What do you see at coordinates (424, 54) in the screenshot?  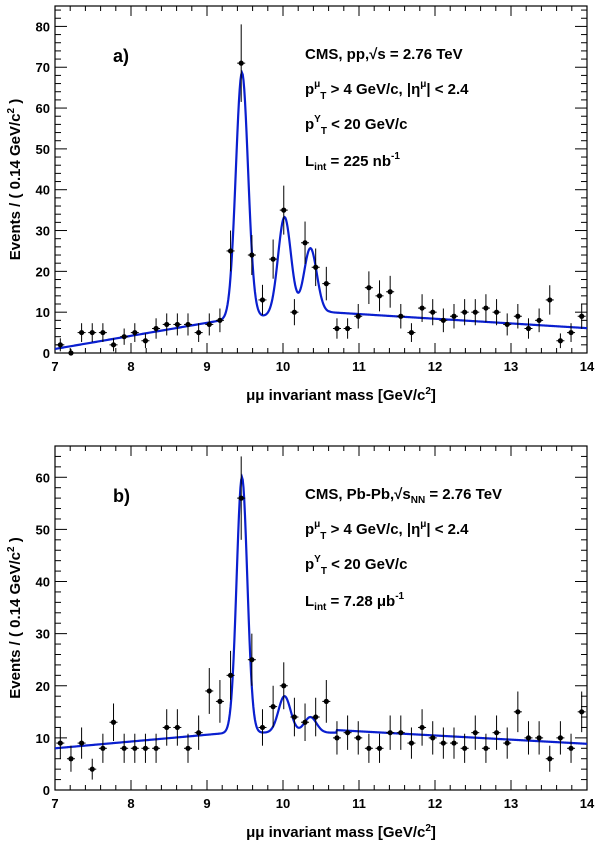 I see `annotation-energy: = 2.76 TeV` at bounding box center [424, 54].